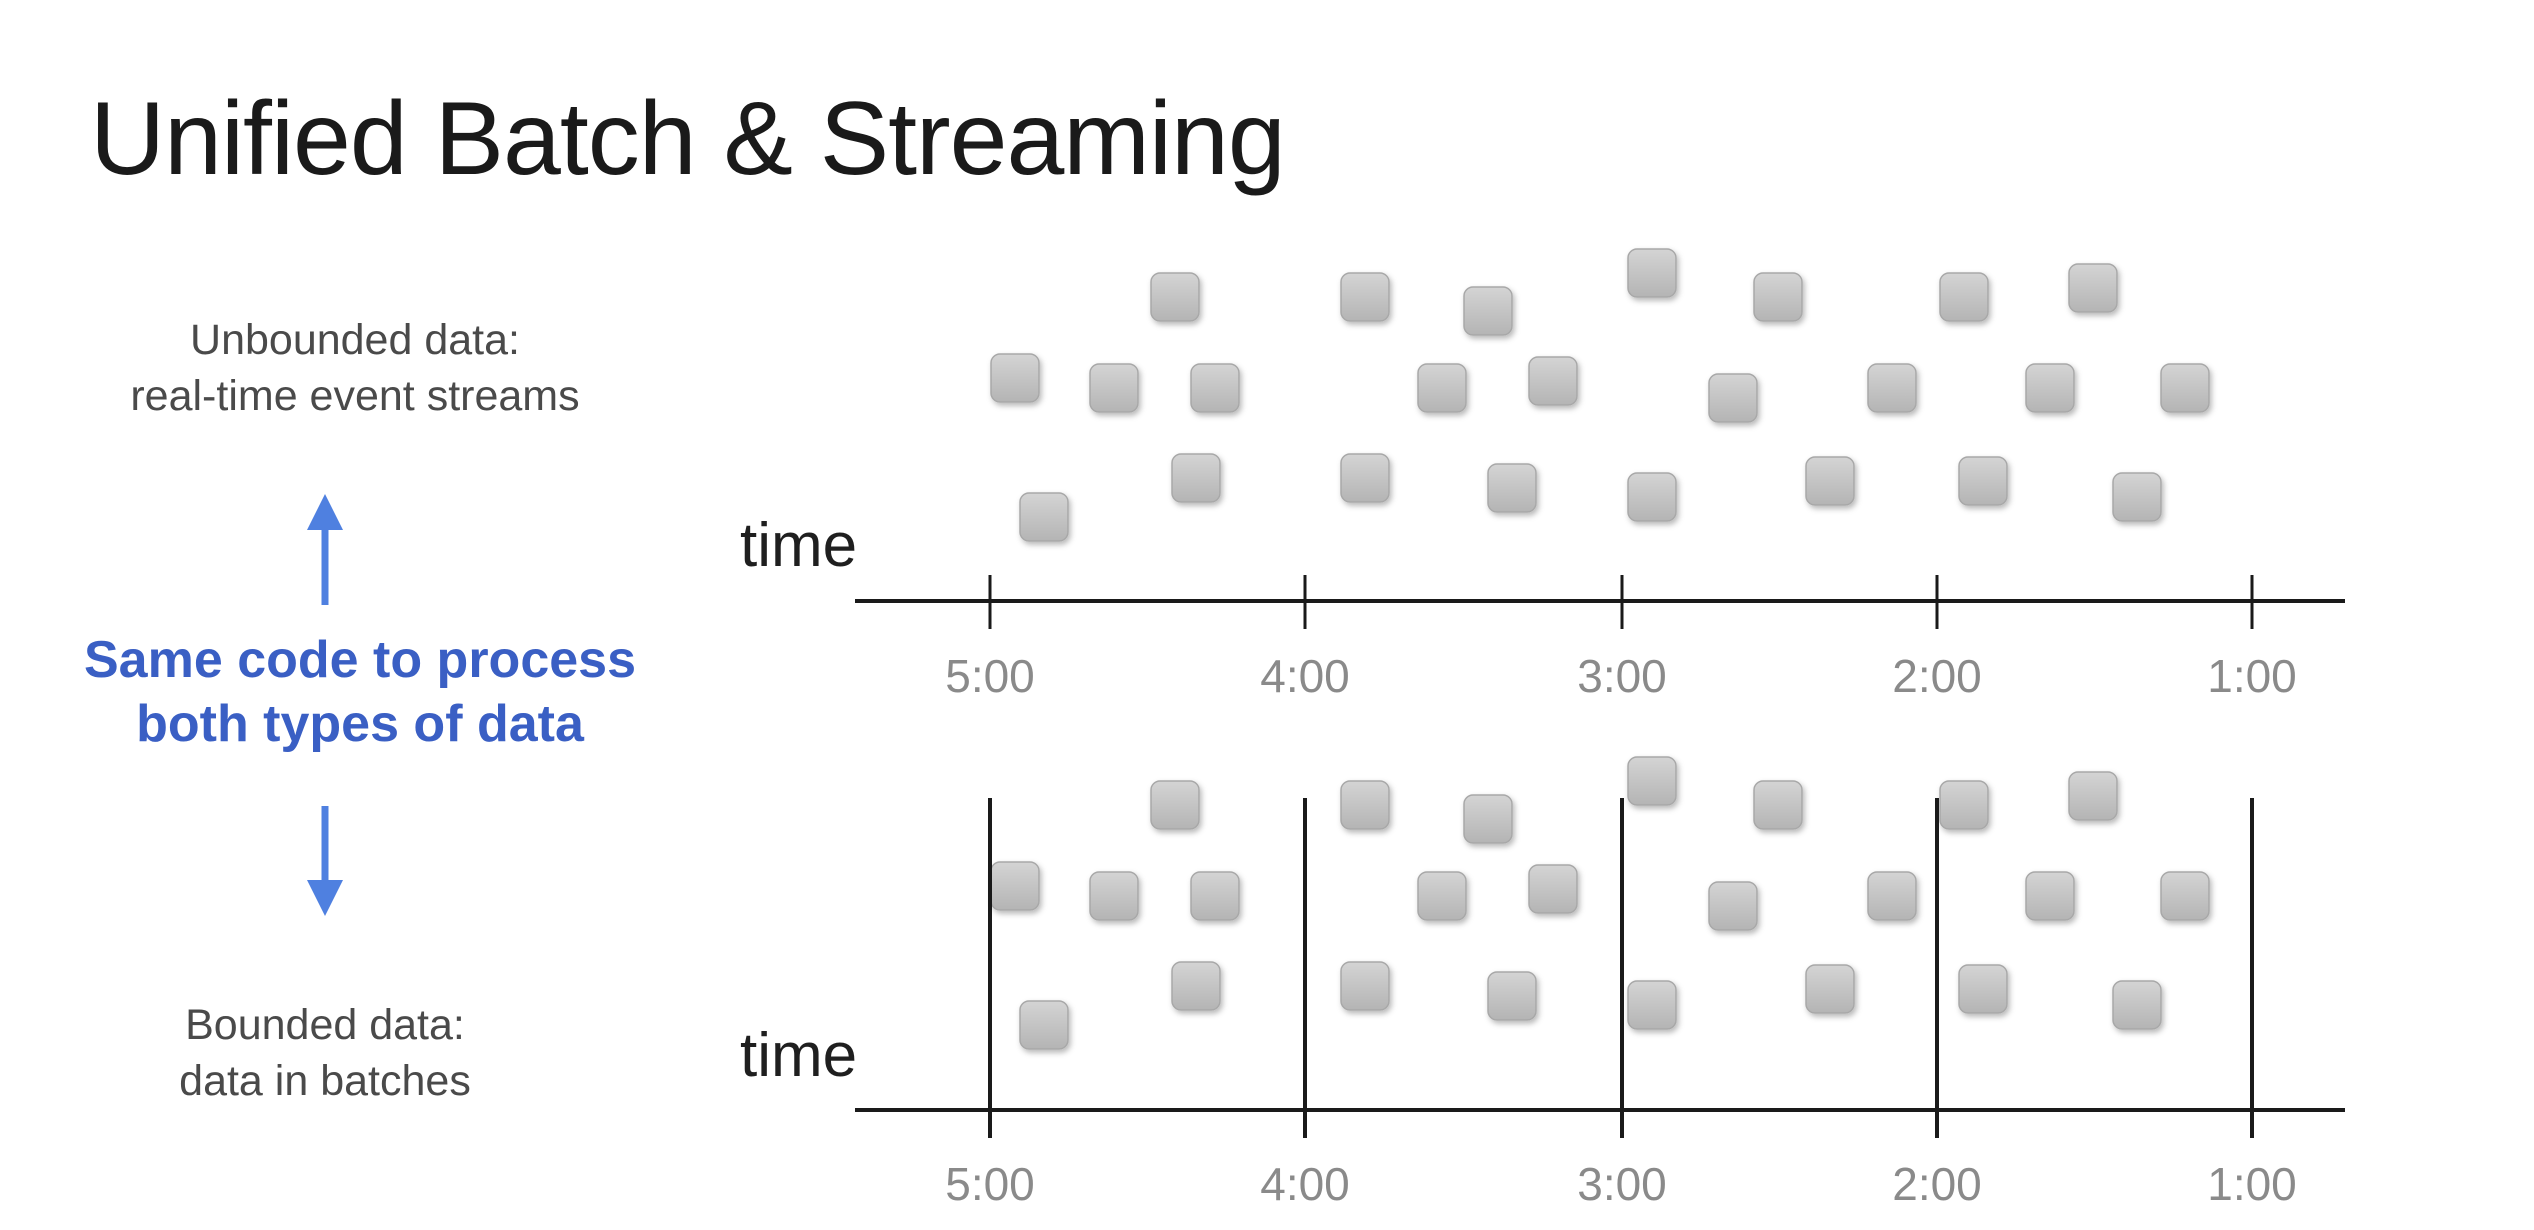 This screenshot has height=1230, width=2534. I want to click on arrow-up-icon, so click(325, 549).